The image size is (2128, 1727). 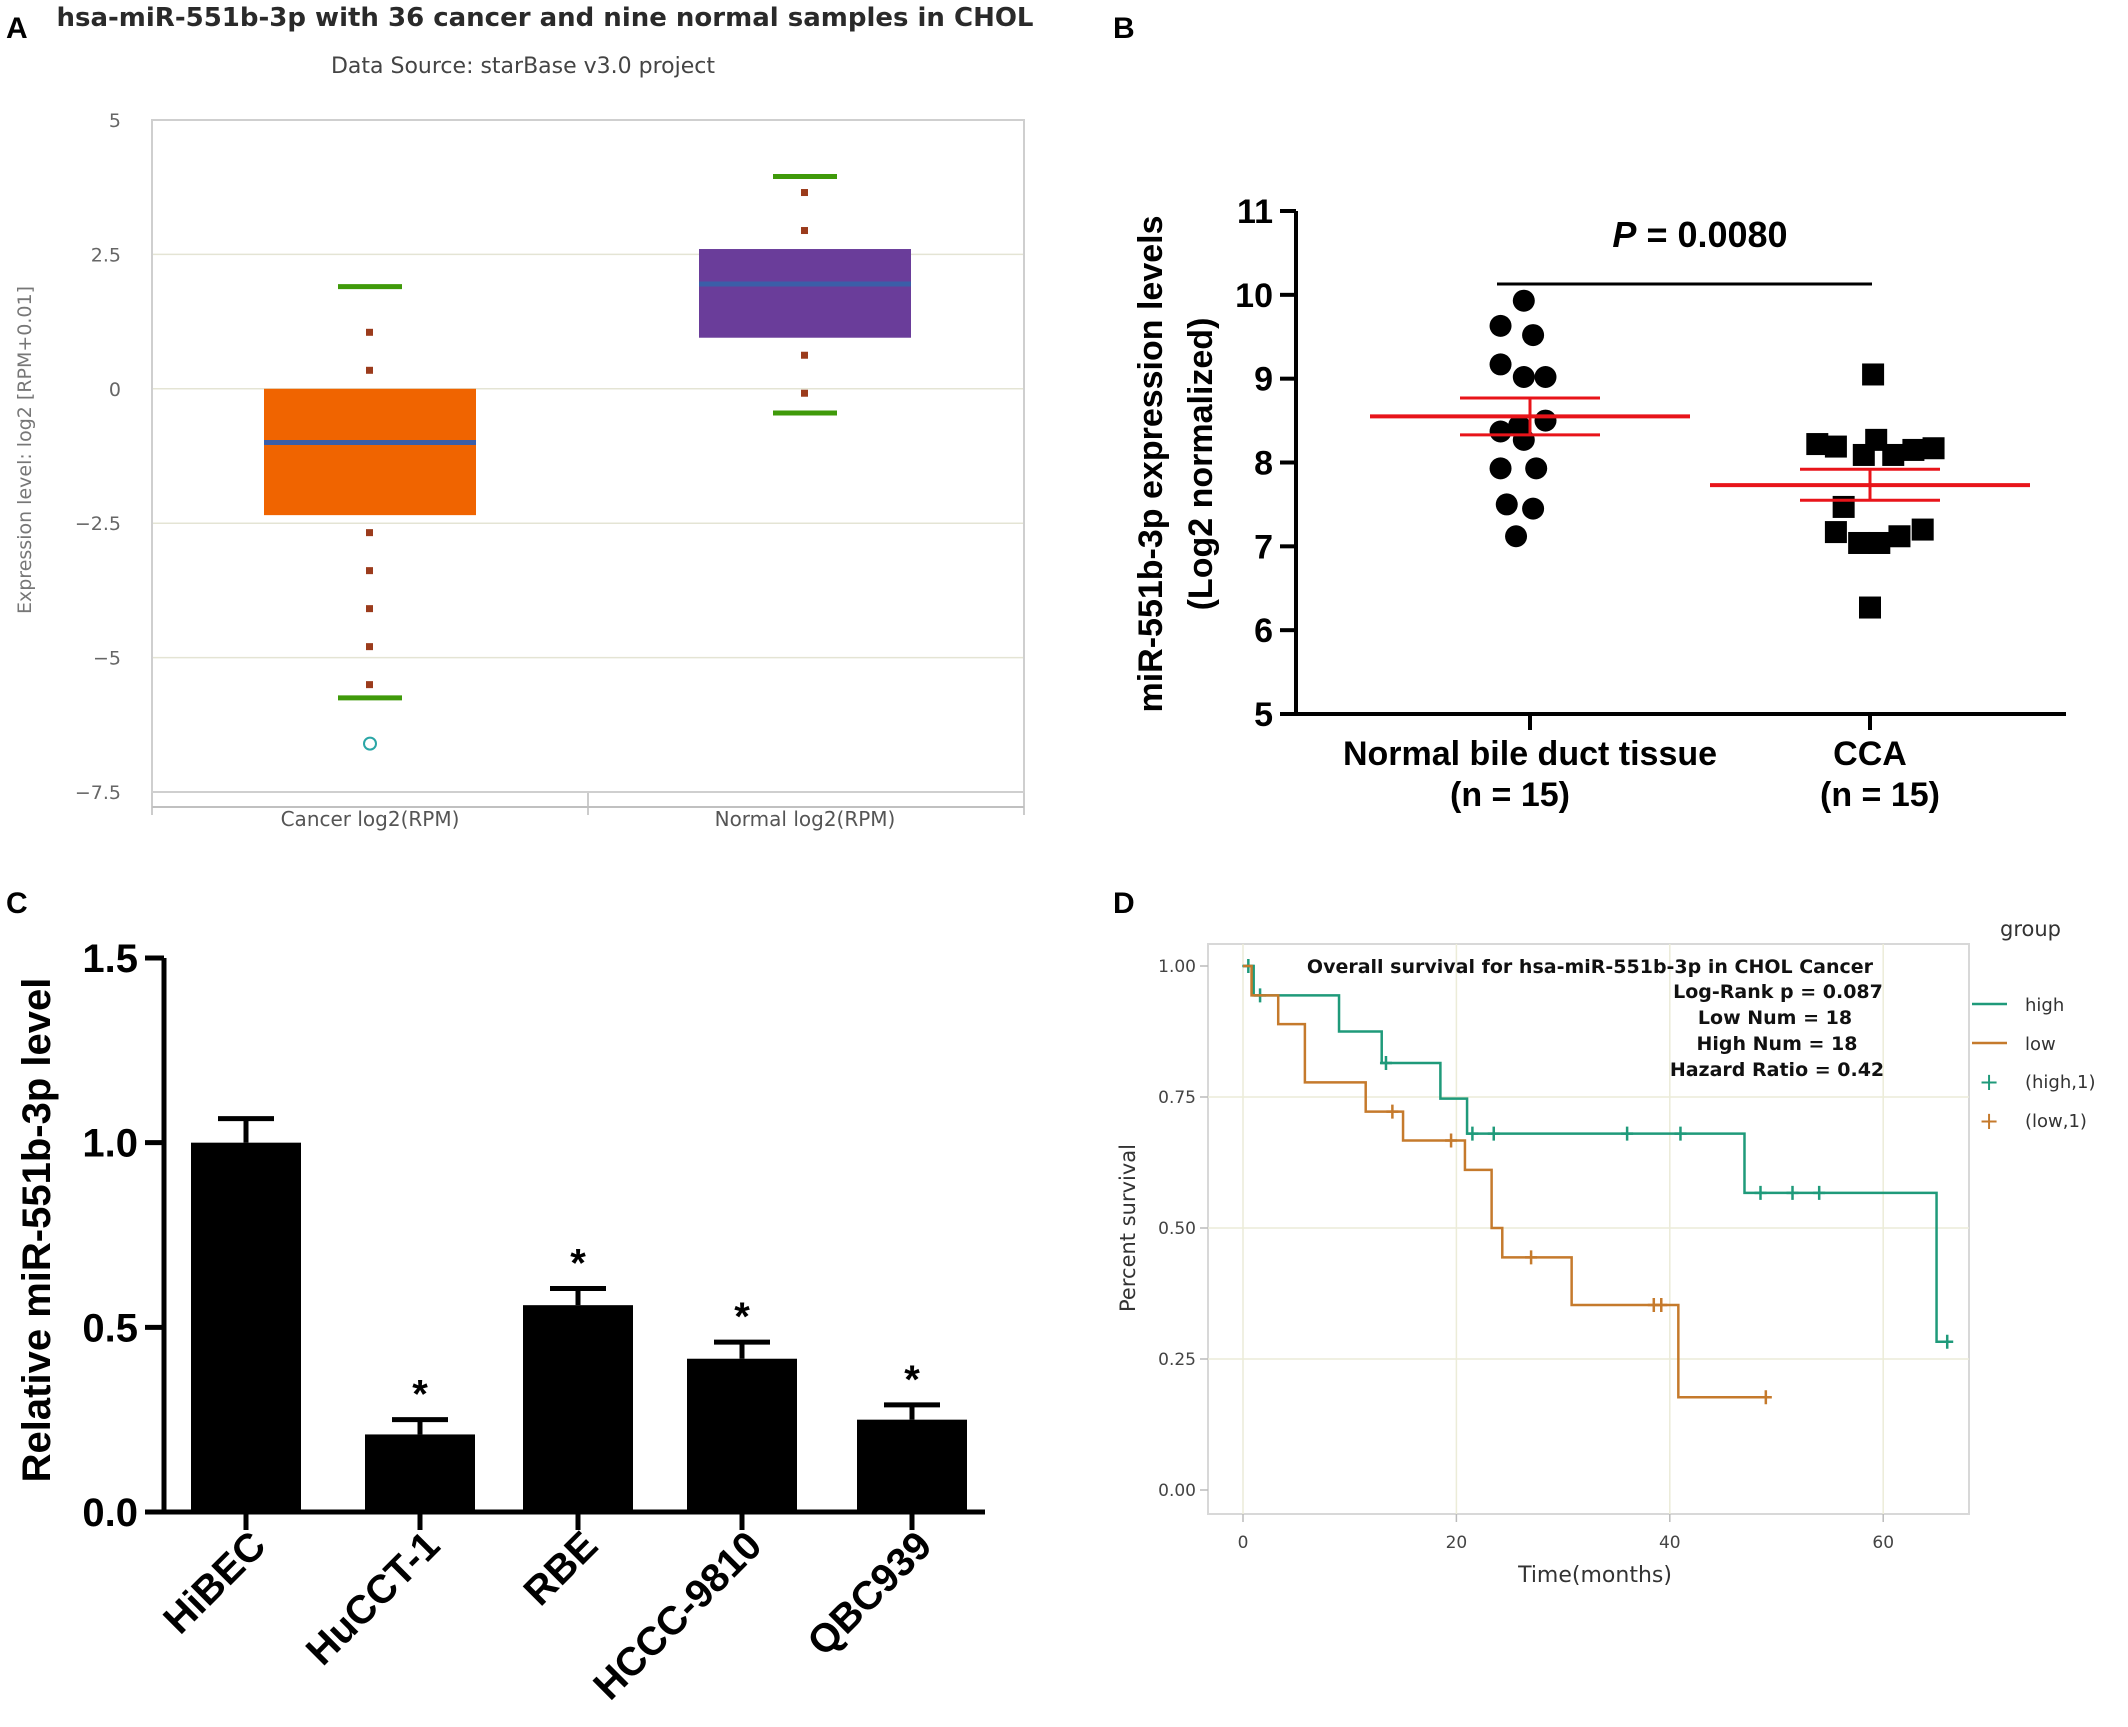 I want to click on survival-curve-high, so click(x=1595, y=1153).